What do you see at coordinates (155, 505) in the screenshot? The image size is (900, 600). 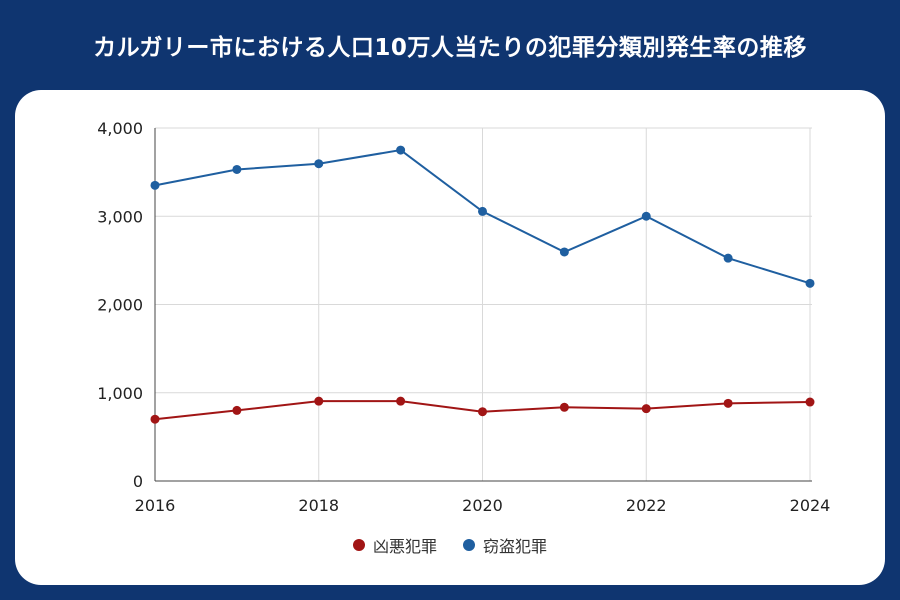 I see `x-tick-label: 2016` at bounding box center [155, 505].